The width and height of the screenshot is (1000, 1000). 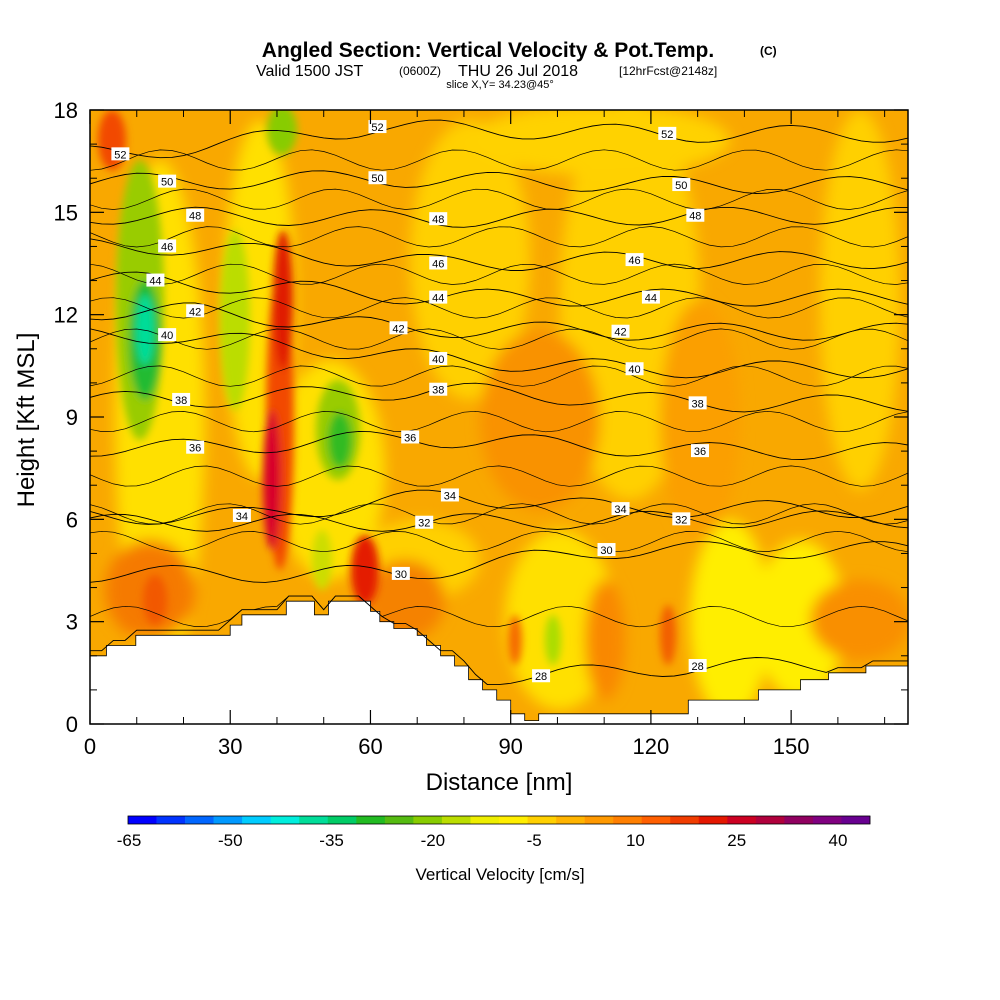 I want to click on terrain-mask, so click(x=499, y=662).